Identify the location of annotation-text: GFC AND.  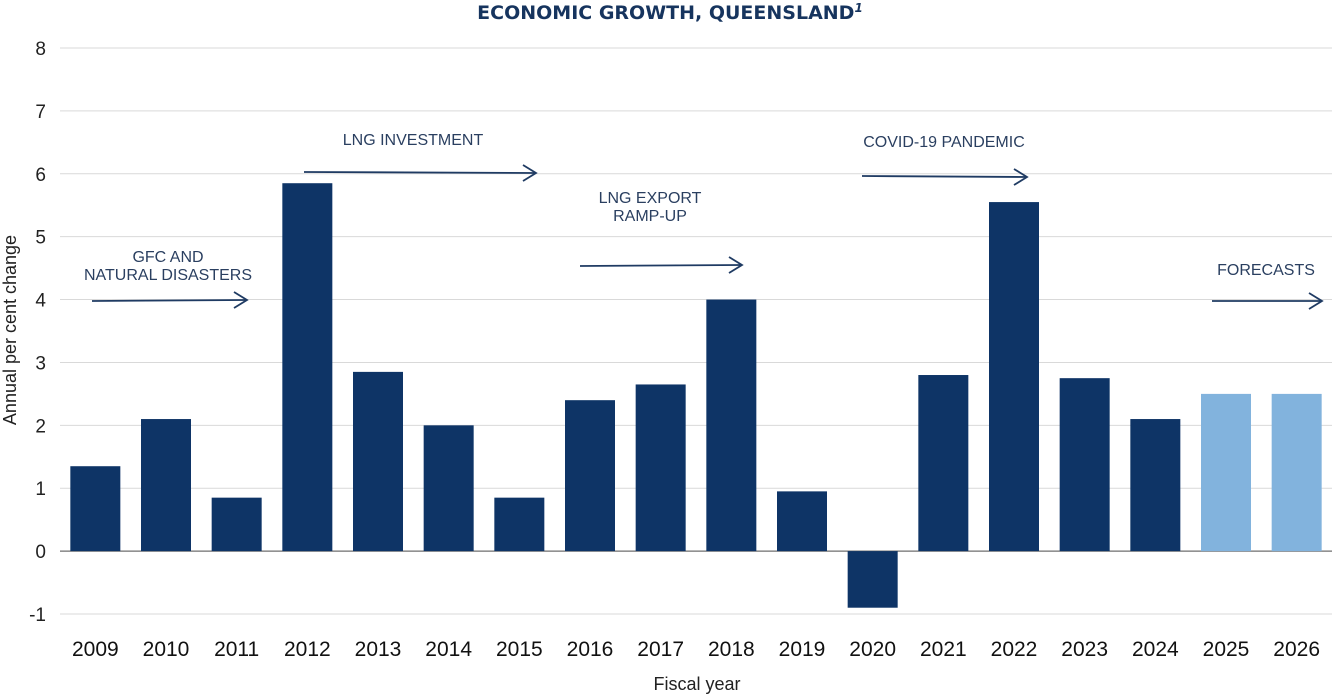
(167, 257).